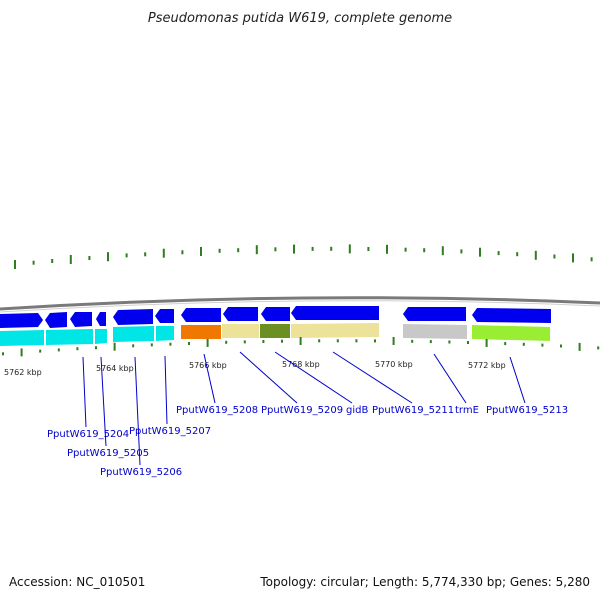 This screenshot has height=600, width=600. What do you see at coordinates (88, 434) in the screenshot?
I see `gene-label-PputW619-5204: PputW619_5204` at bounding box center [88, 434].